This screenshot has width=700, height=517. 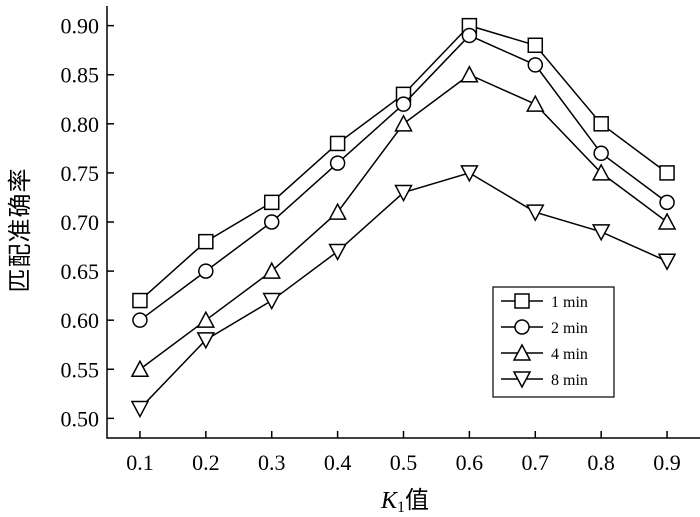 I want to click on x-tick-label: 0.7, so click(x=536, y=462).